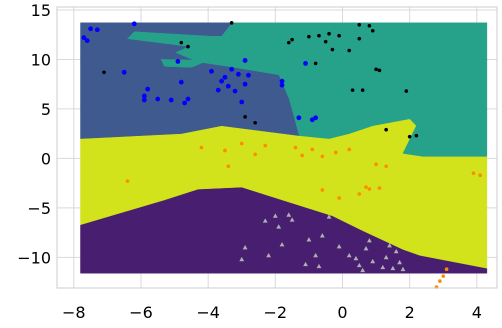 This screenshot has height=328, width=502. What do you see at coordinates (46, 109) in the screenshot?
I see `y-tick-label: 5` at bounding box center [46, 109].